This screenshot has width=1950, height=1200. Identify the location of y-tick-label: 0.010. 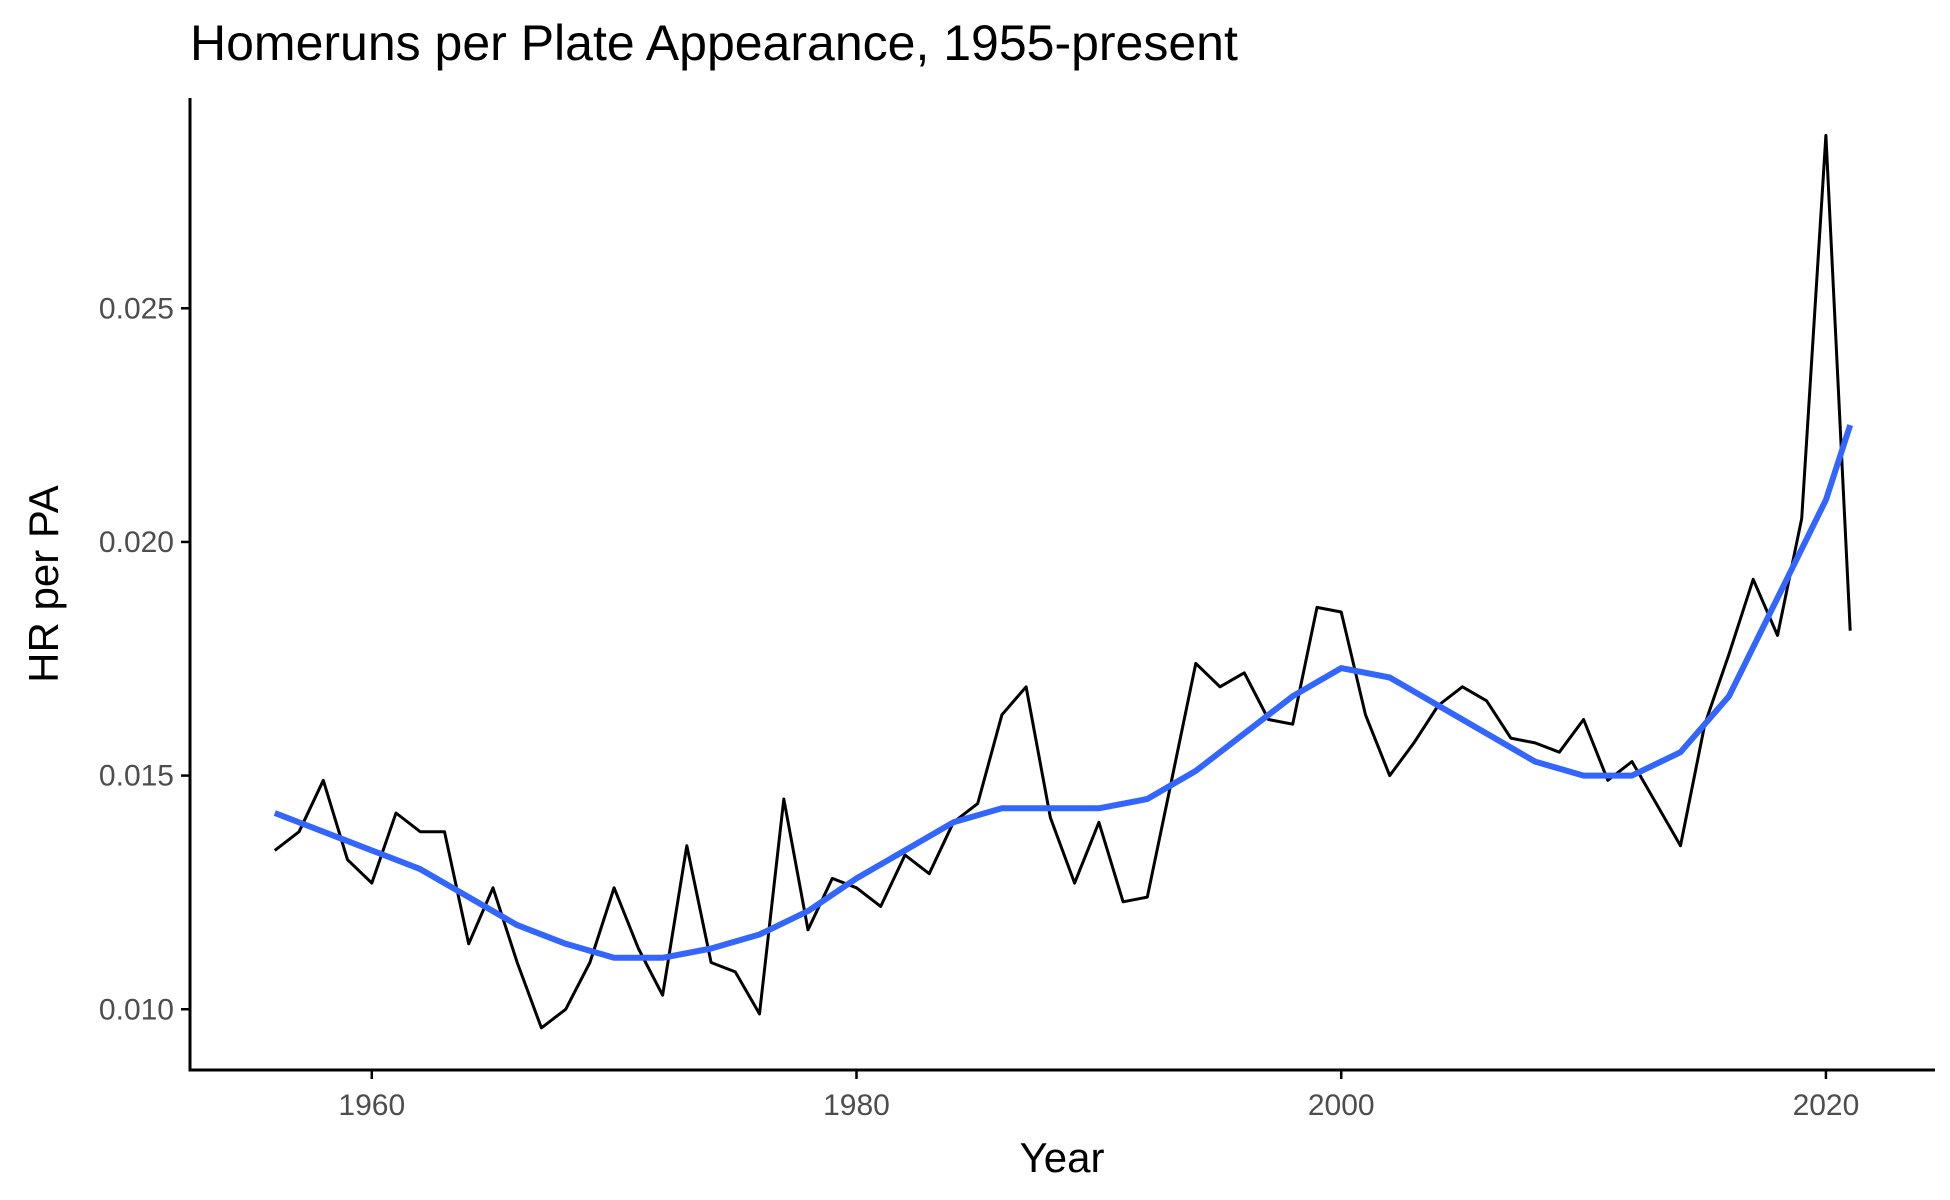
(136, 1009).